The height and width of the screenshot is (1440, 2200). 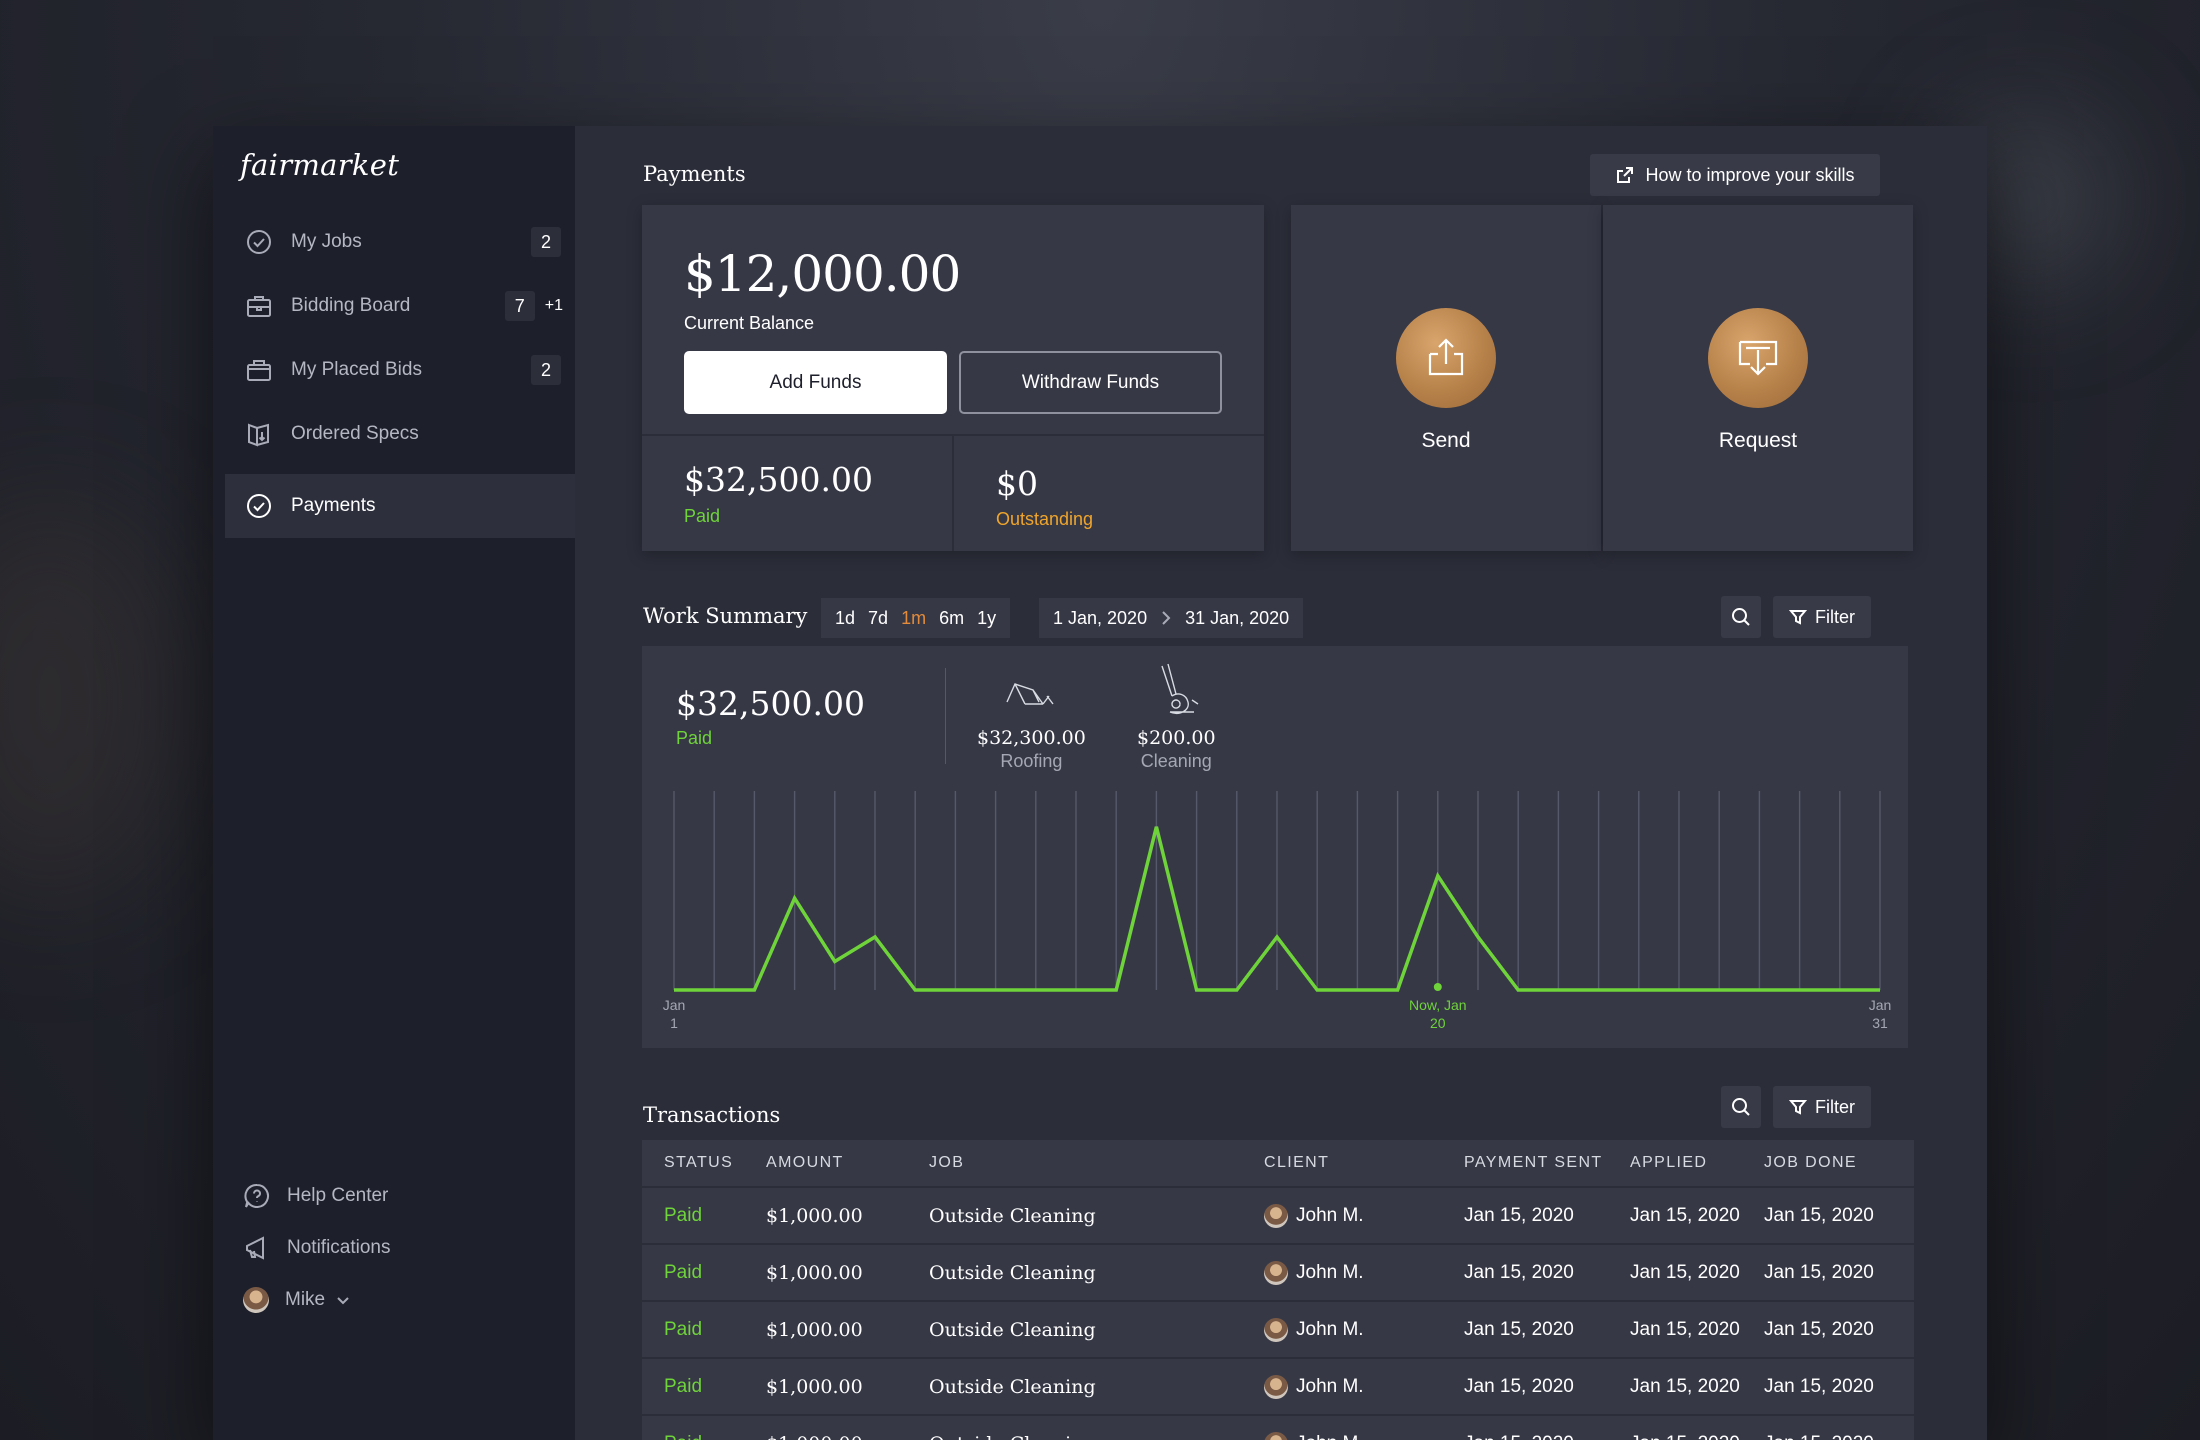 What do you see at coordinates (1880, 1023) in the screenshot?
I see `x-tick-label: 31` at bounding box center [1880, 1023].